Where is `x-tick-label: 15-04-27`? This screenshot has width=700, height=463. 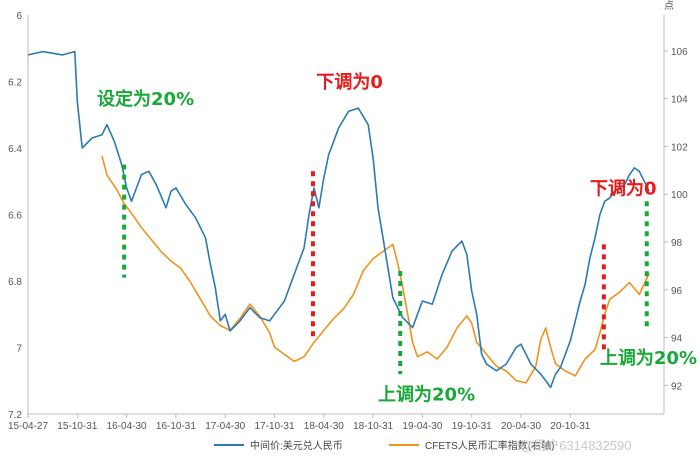
x-tick-label: 15-04-27 is located at coordinates (28, 426).